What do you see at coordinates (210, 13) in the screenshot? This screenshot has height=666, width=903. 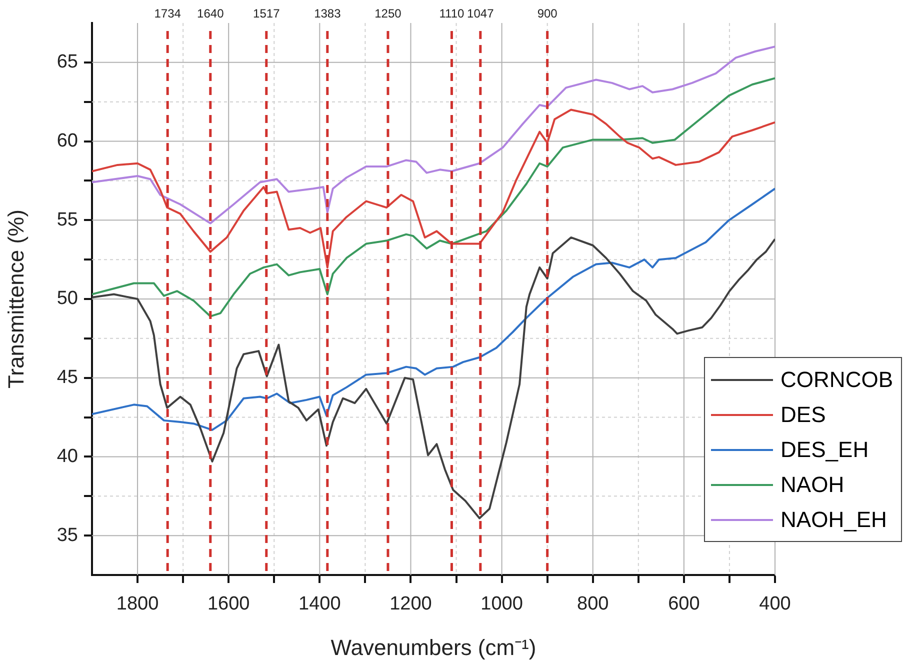 I see `ref-line-label: 1640` at bounding box center [210, 13].